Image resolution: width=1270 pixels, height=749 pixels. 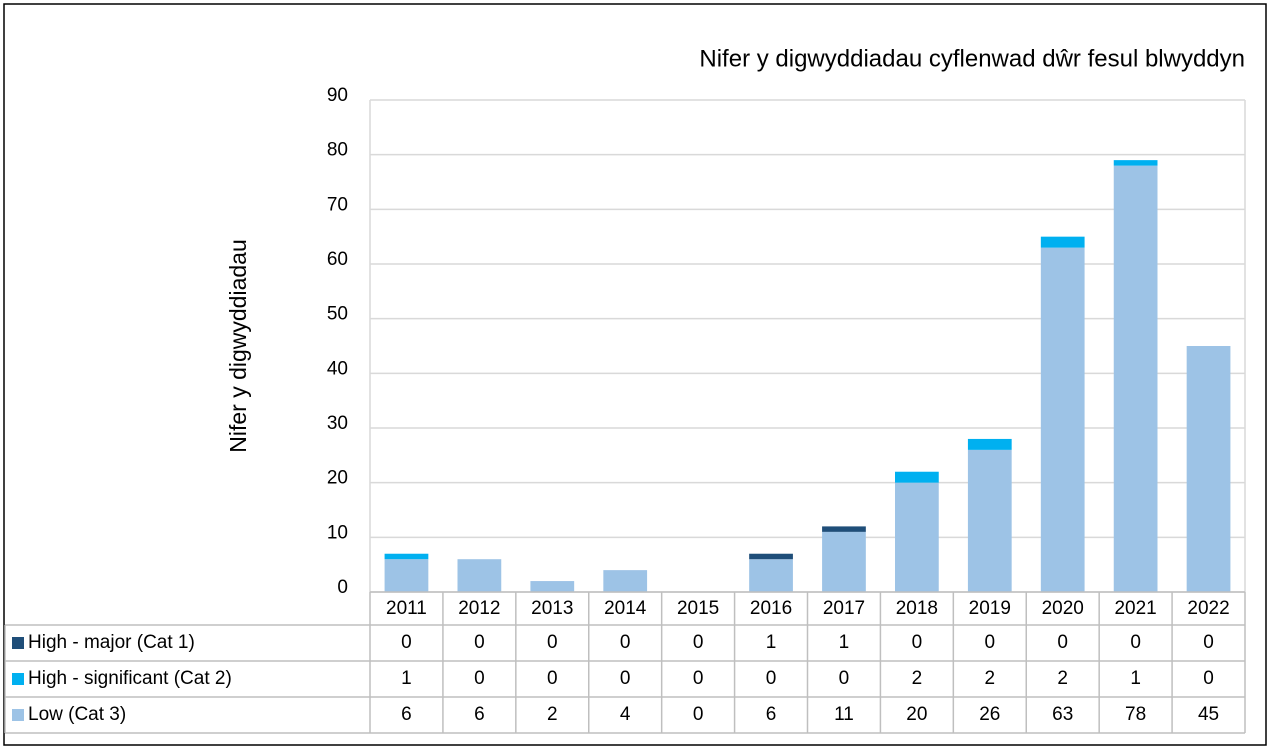 I want to click on y-tick-label: 50, so click(x=337, y=314).